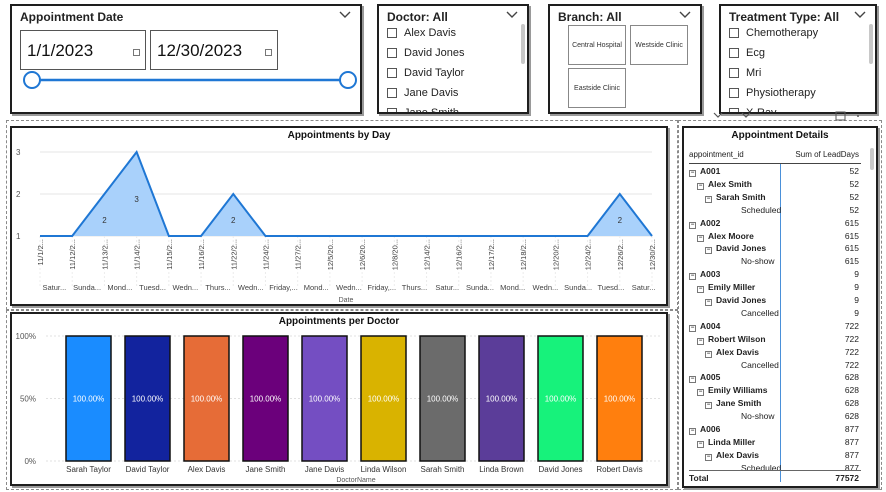  What do you see at coordinates (775, 352) in the screenshot?
I see `table-row: − Alex Davis 722` at bounding box center [775, 352].